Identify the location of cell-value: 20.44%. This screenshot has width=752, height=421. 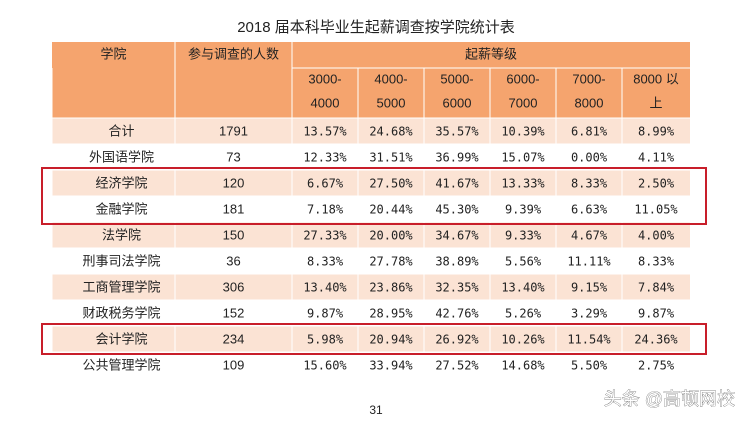
(391, 210).